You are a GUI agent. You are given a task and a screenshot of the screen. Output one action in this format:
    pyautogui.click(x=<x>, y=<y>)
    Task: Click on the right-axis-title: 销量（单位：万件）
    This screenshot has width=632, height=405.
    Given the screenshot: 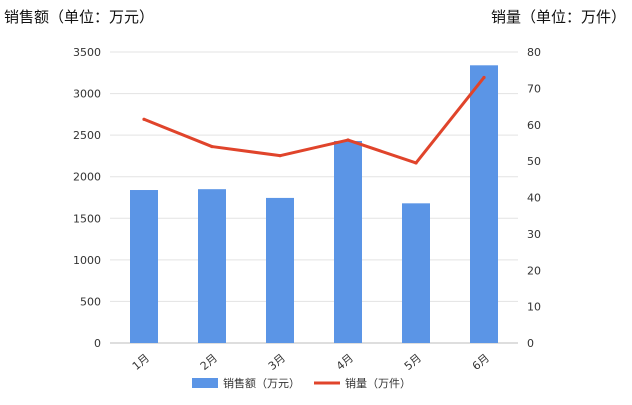 What is the action you would take?
    pyautogui.click(x=558, y=17)
    